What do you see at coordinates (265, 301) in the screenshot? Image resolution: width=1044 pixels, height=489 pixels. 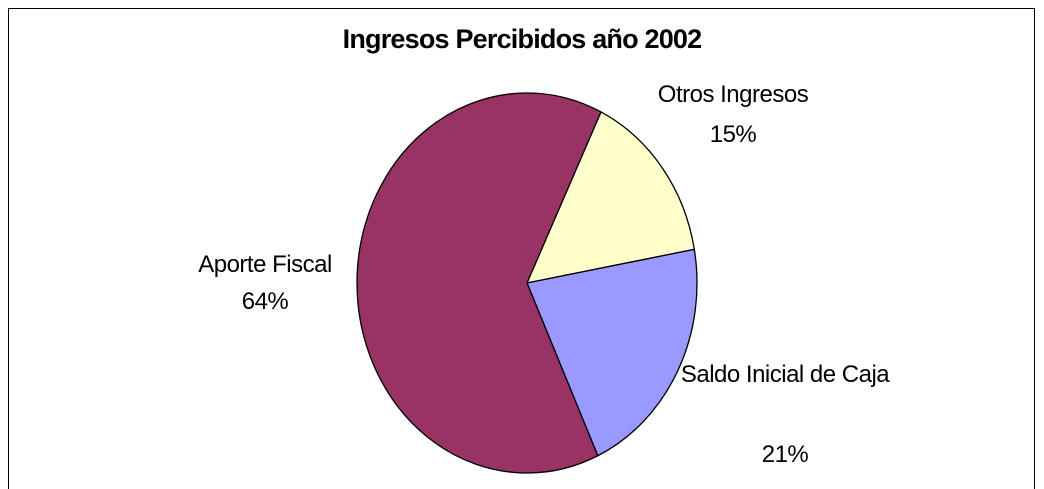 I see `slice-value-label: 64%` at bounding box center [265, 301].